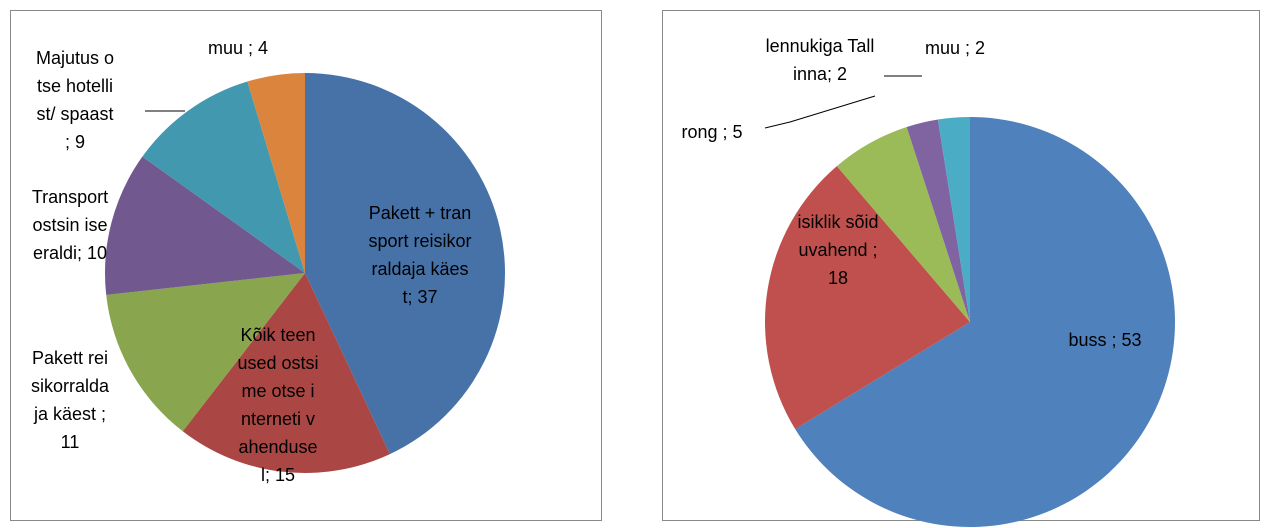 This screenshot has width=1270, height=528. What do you see at coordinates (1105, 340) in the screenshot?
I see `data-label: buss ; 53` at bounding box center [1105, 340].